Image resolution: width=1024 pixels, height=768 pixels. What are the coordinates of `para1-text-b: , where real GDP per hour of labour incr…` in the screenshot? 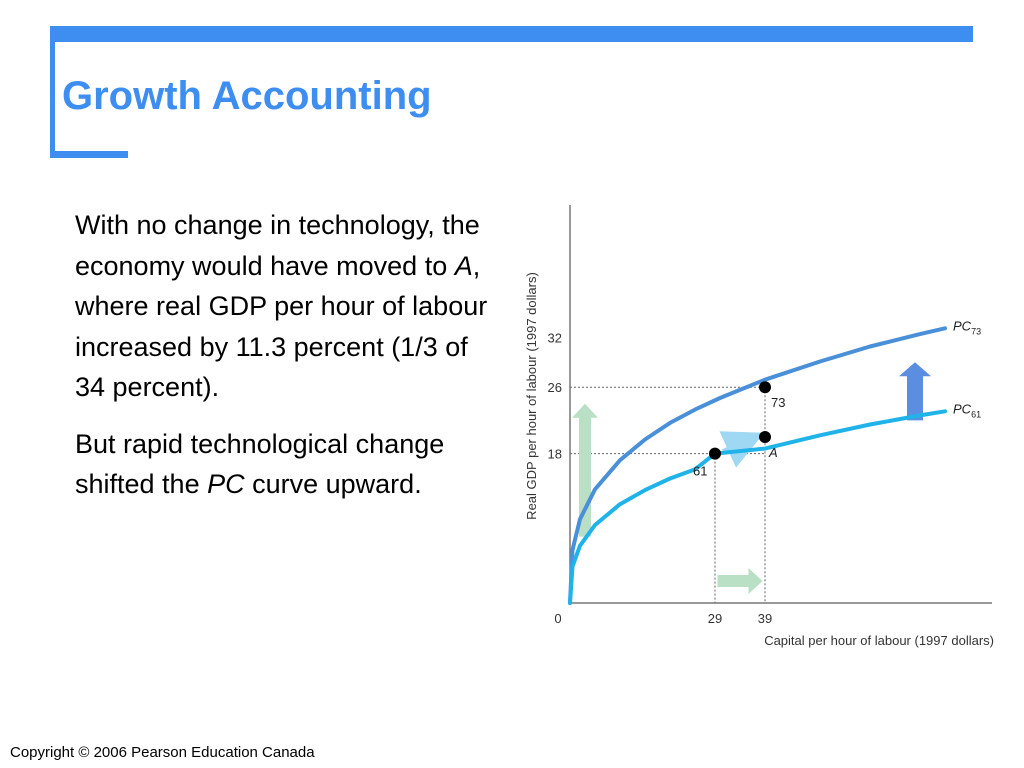 It's located at (281, 326).